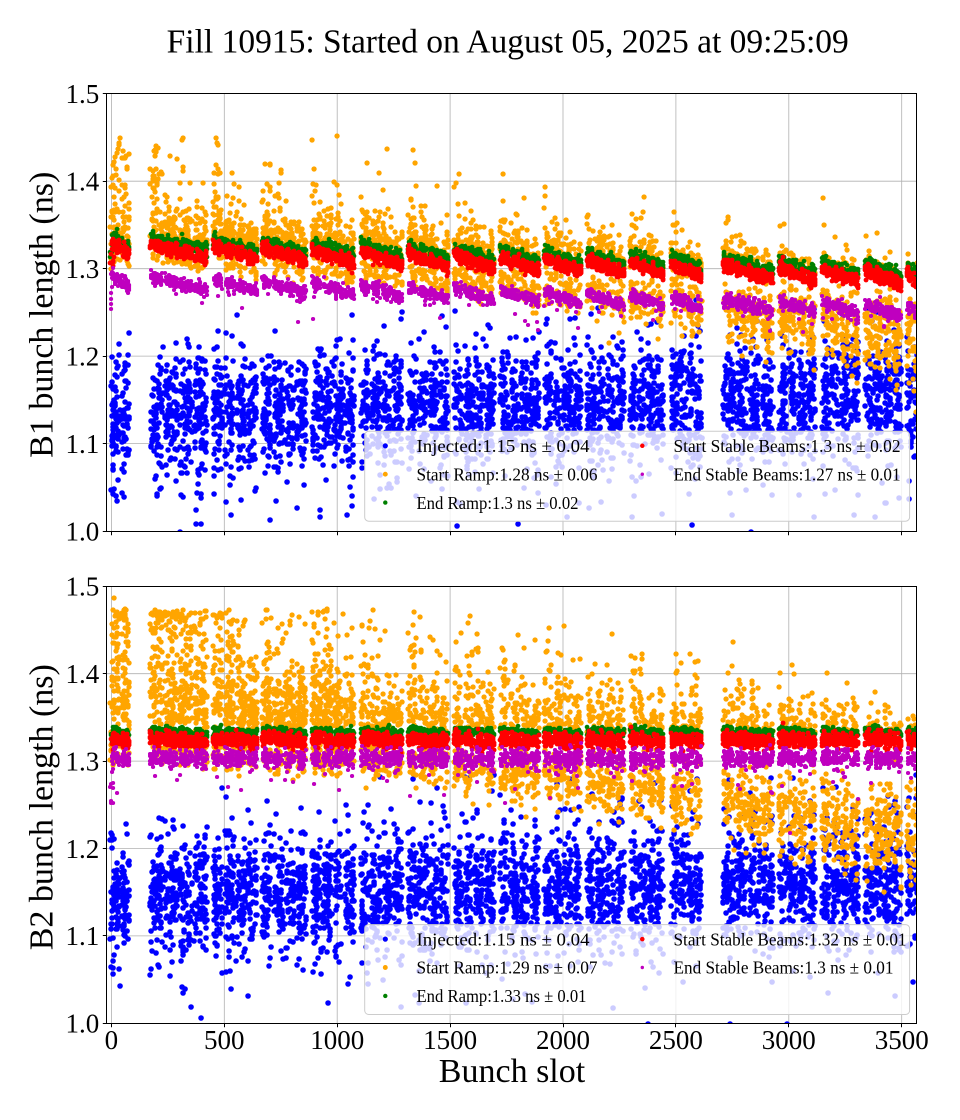  What do you see at coordinates (337, 1040) in the screenshot?
I see `svg-text: 1000` at bounding box center [337, 1040].